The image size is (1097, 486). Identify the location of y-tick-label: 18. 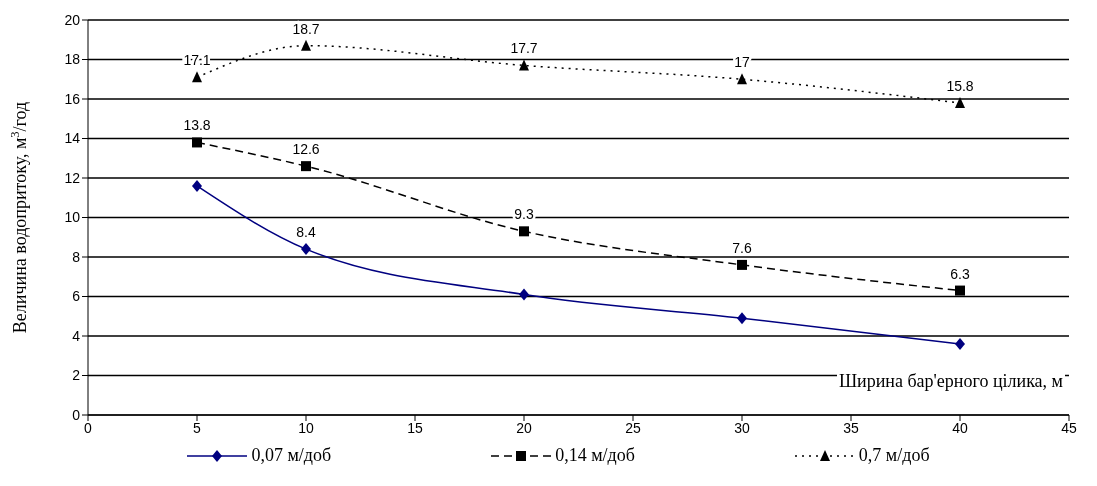
(72, 59).